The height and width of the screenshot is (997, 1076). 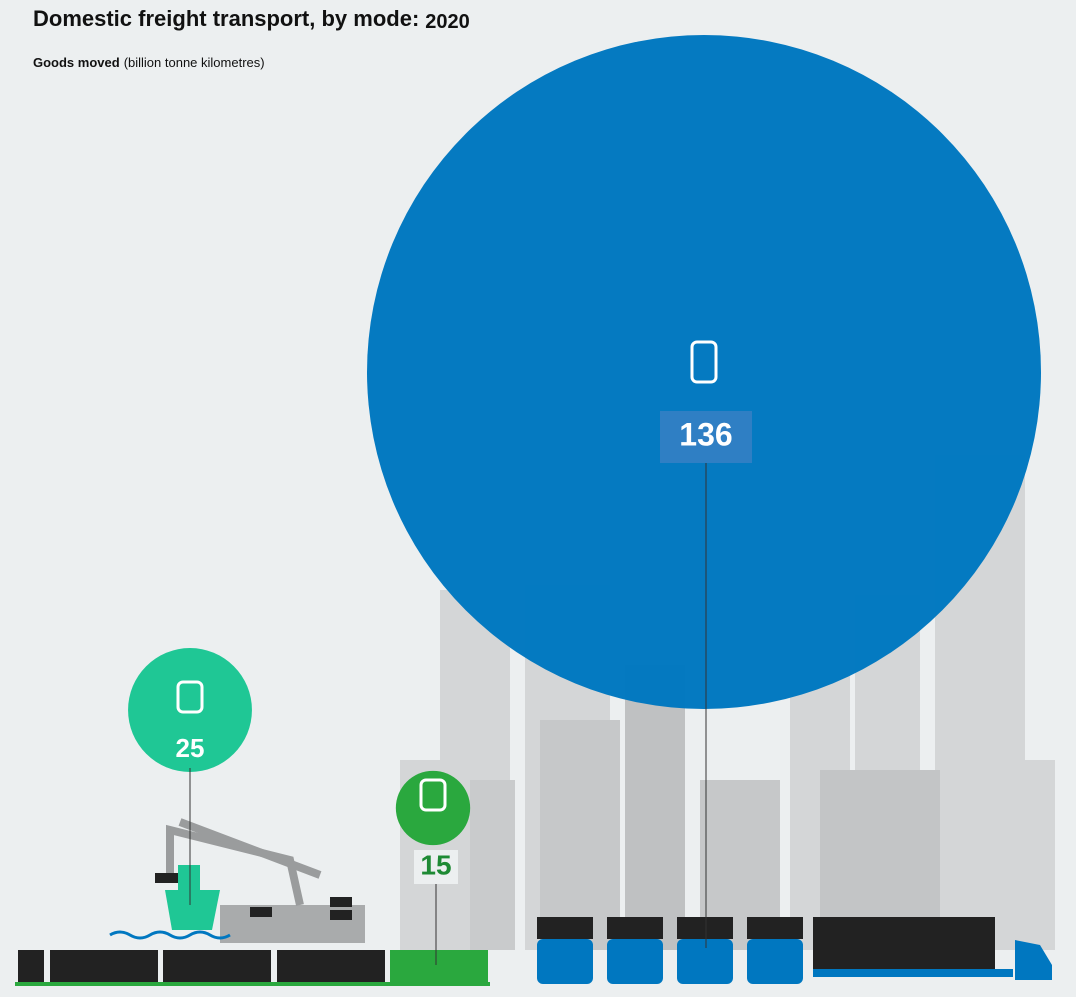 I want to click on ship, so click(x=230, y=902).